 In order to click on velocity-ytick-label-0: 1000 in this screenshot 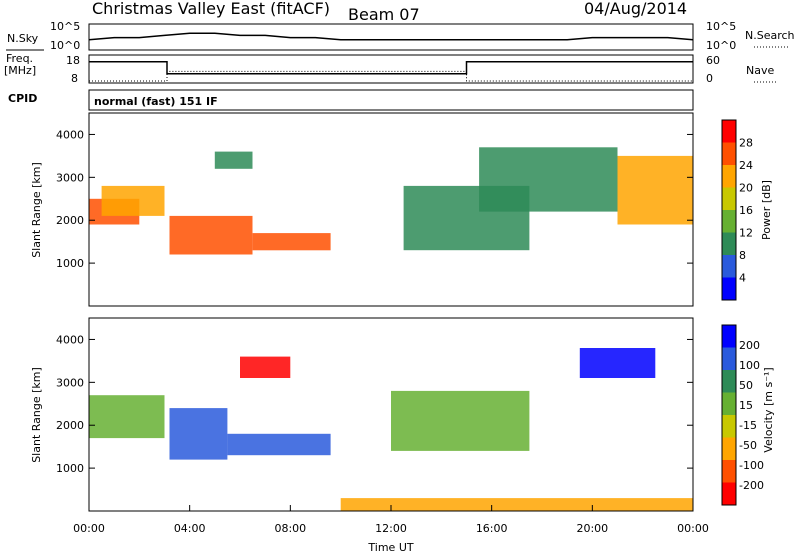, I will do `click(70, 468)`.